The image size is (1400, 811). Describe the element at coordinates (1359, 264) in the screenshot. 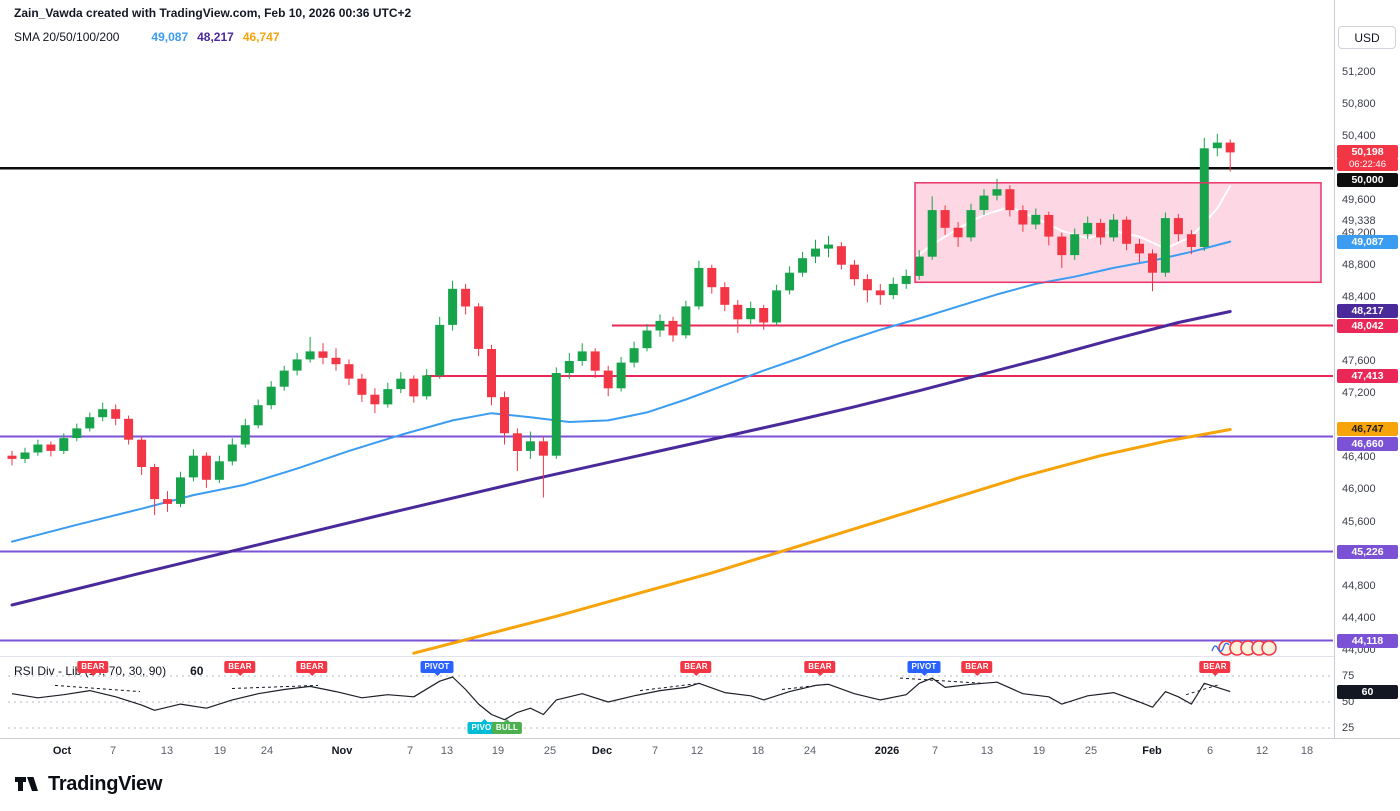

I see `price-tick-label: 48,800` at that location.